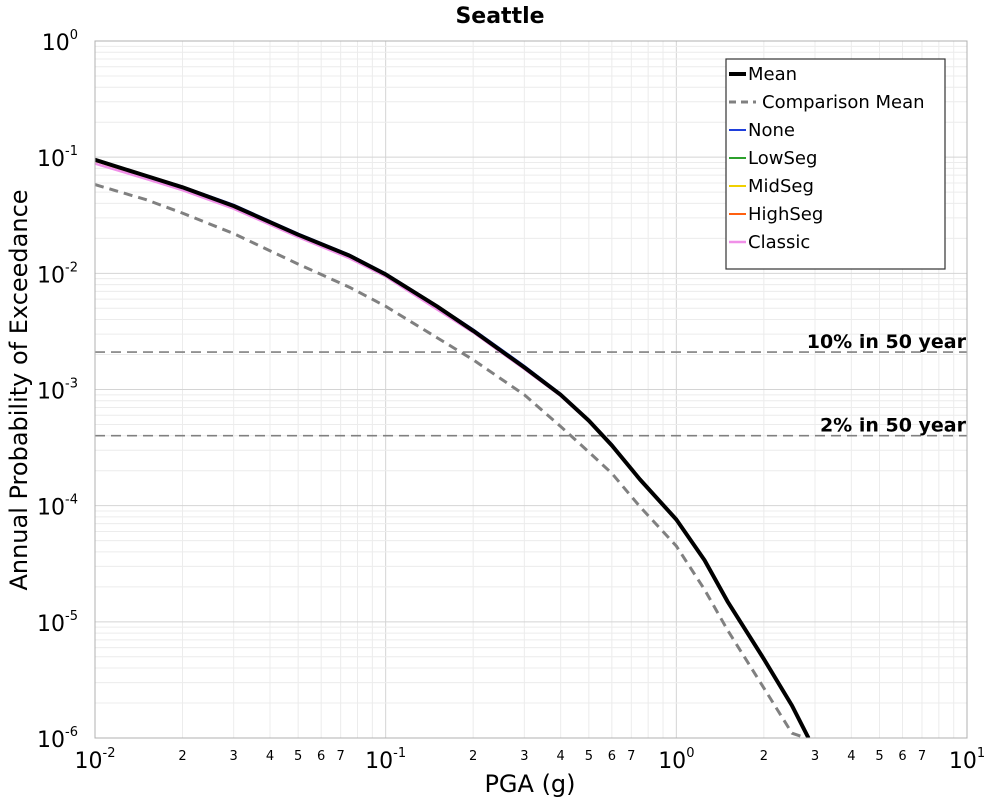 Image resolution: width=1000 pixels, height=800 pixels. Describe the element at coordinates (782, 158) in the screenshot. I see `legend-entry-label: LowSeg` at that location.